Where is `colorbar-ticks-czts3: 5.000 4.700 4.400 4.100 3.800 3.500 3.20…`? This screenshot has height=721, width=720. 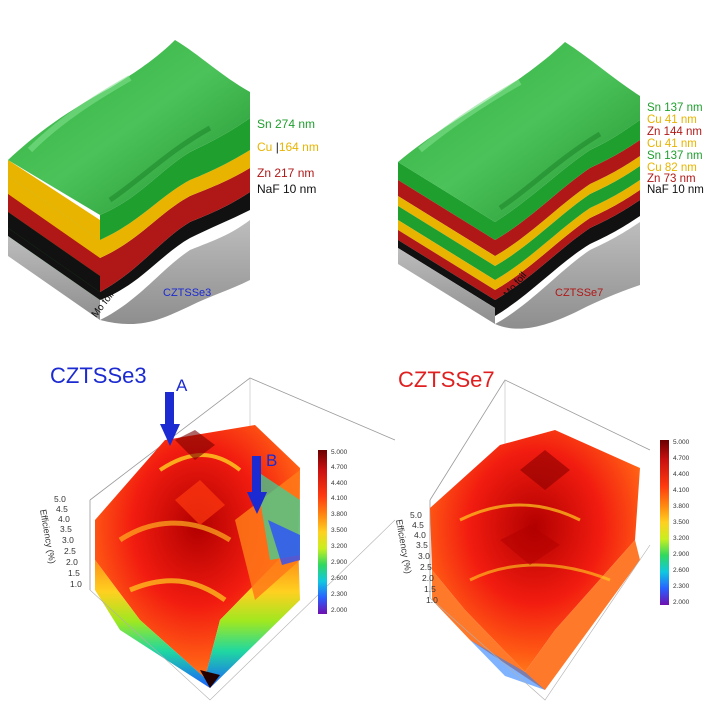
colorbar-ticks-czts3: 5.000 4.700 4.400 4.100 3.800 3.500 3.20… is located at coordinates (339, 531).